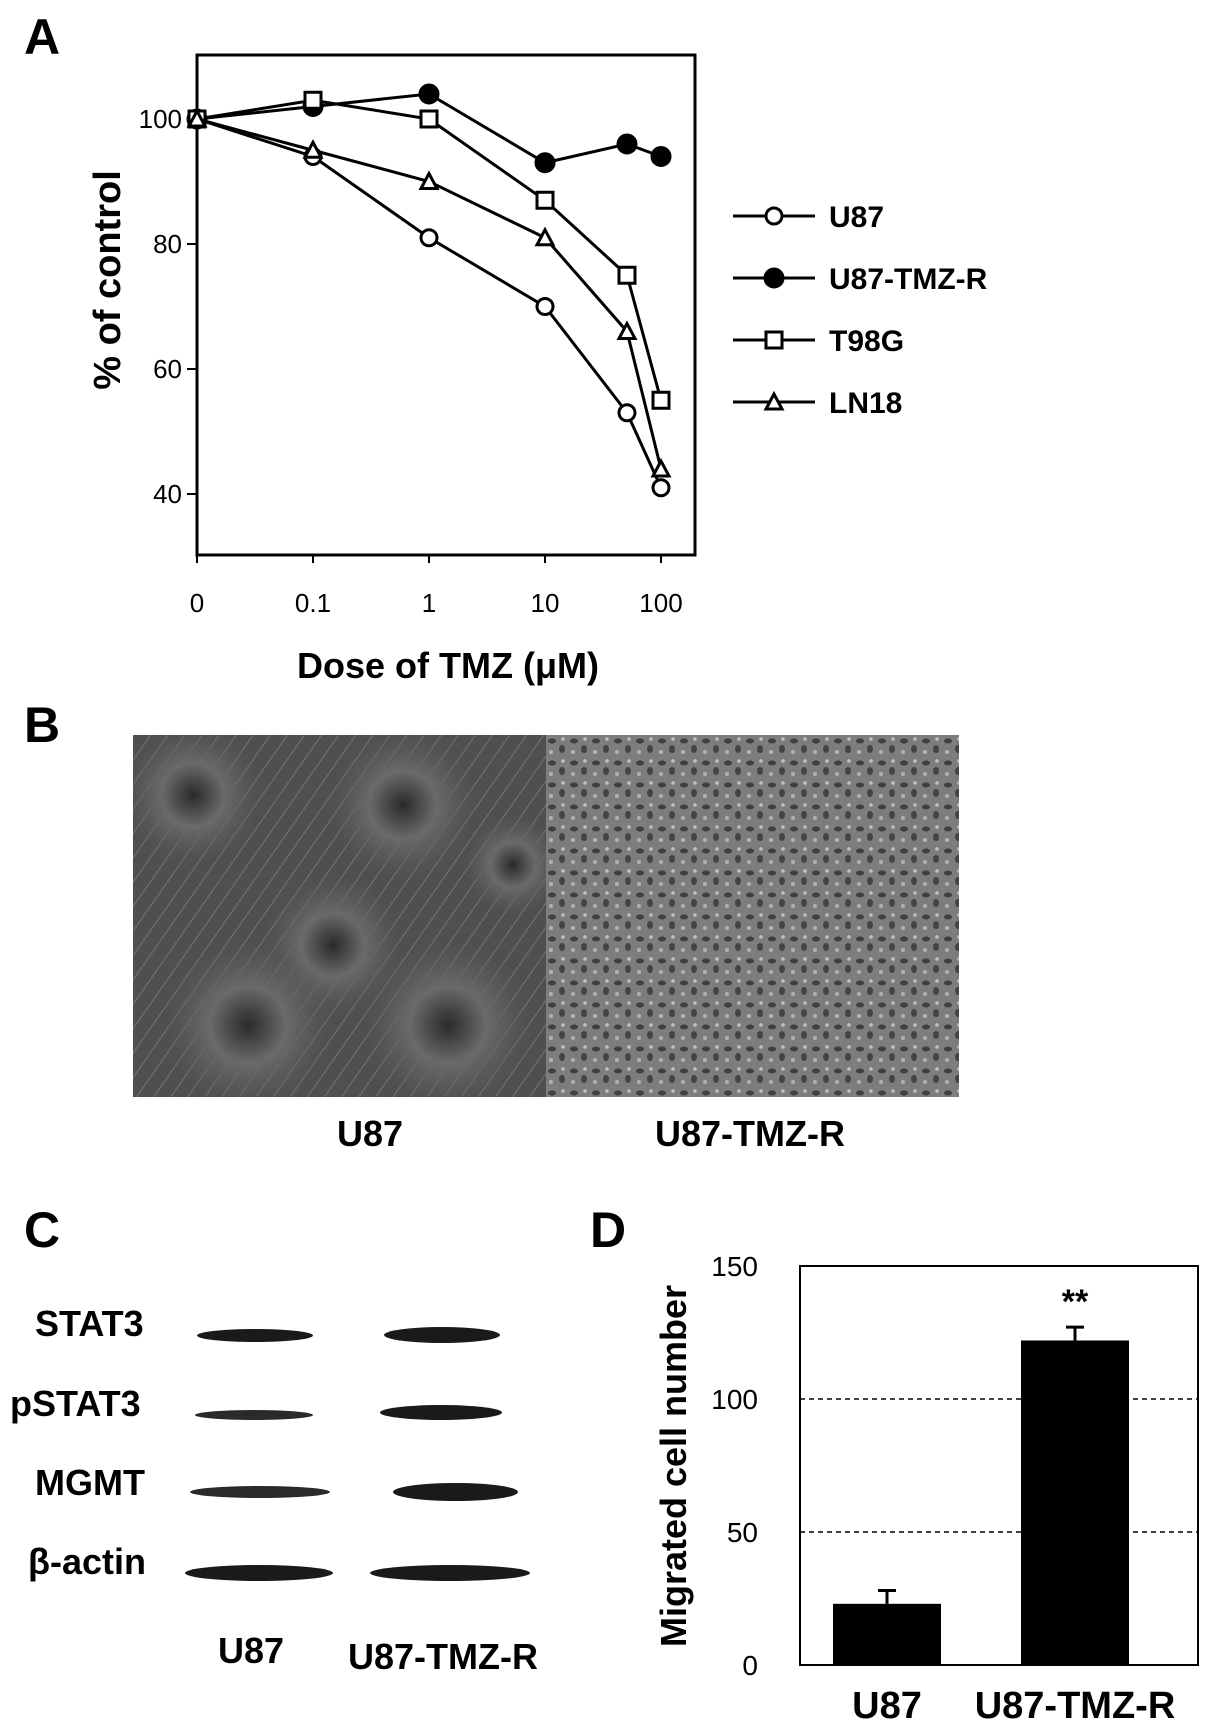 The image size is (1205, 1728). I want to click on legend-label: T98G, so click(866, 341).